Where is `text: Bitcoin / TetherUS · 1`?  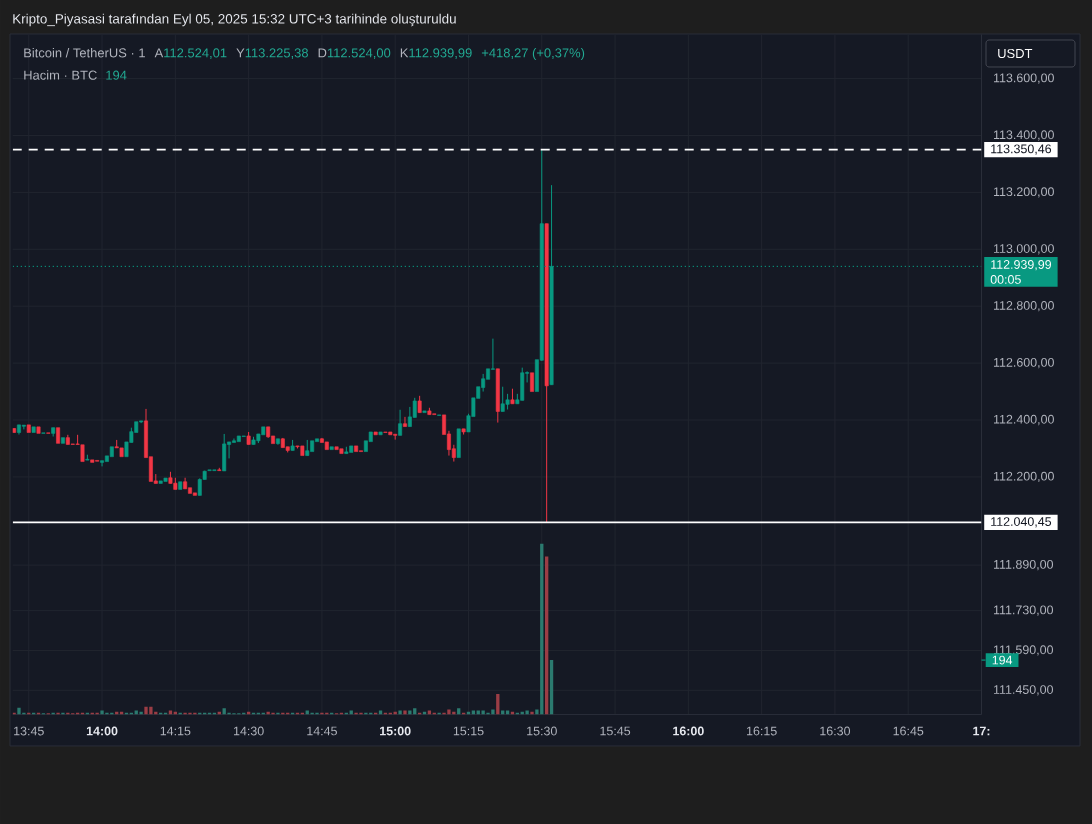 text: Bitcoin / TetherUS · 1 is located at coordinates (84, 52).